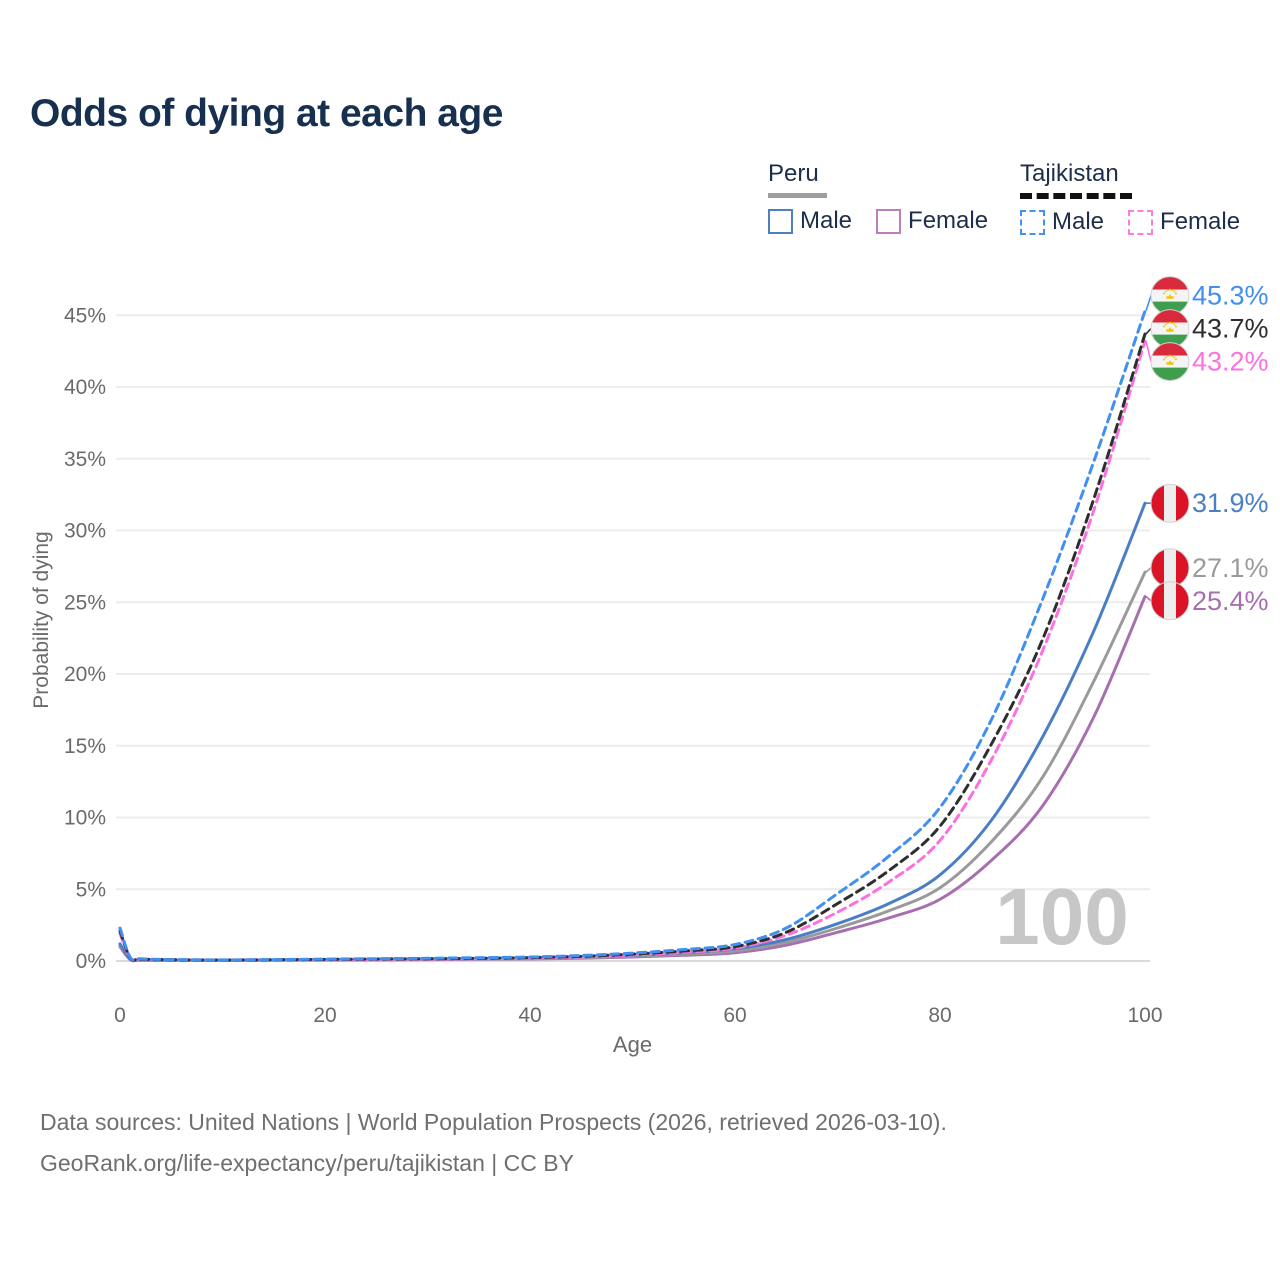  I want to click on end-value-label: 43.2%, so click(1230, 362).